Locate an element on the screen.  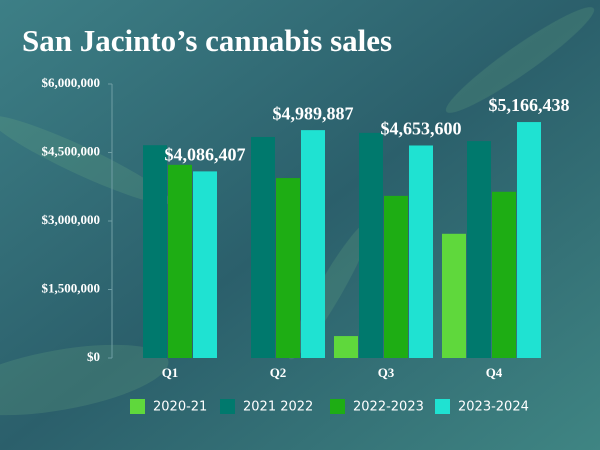
x-tick-label: Q4 is located at coordinates (494, 372).